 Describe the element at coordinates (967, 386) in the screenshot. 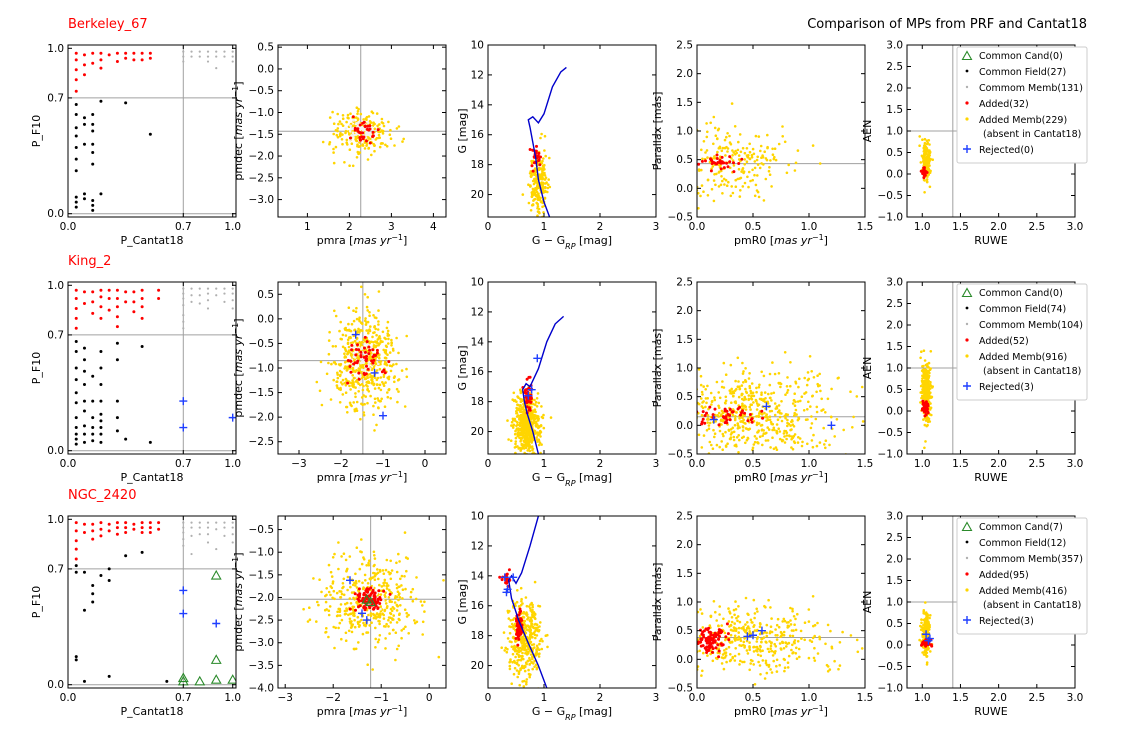

I see `legend-rejected-icon` at that location.